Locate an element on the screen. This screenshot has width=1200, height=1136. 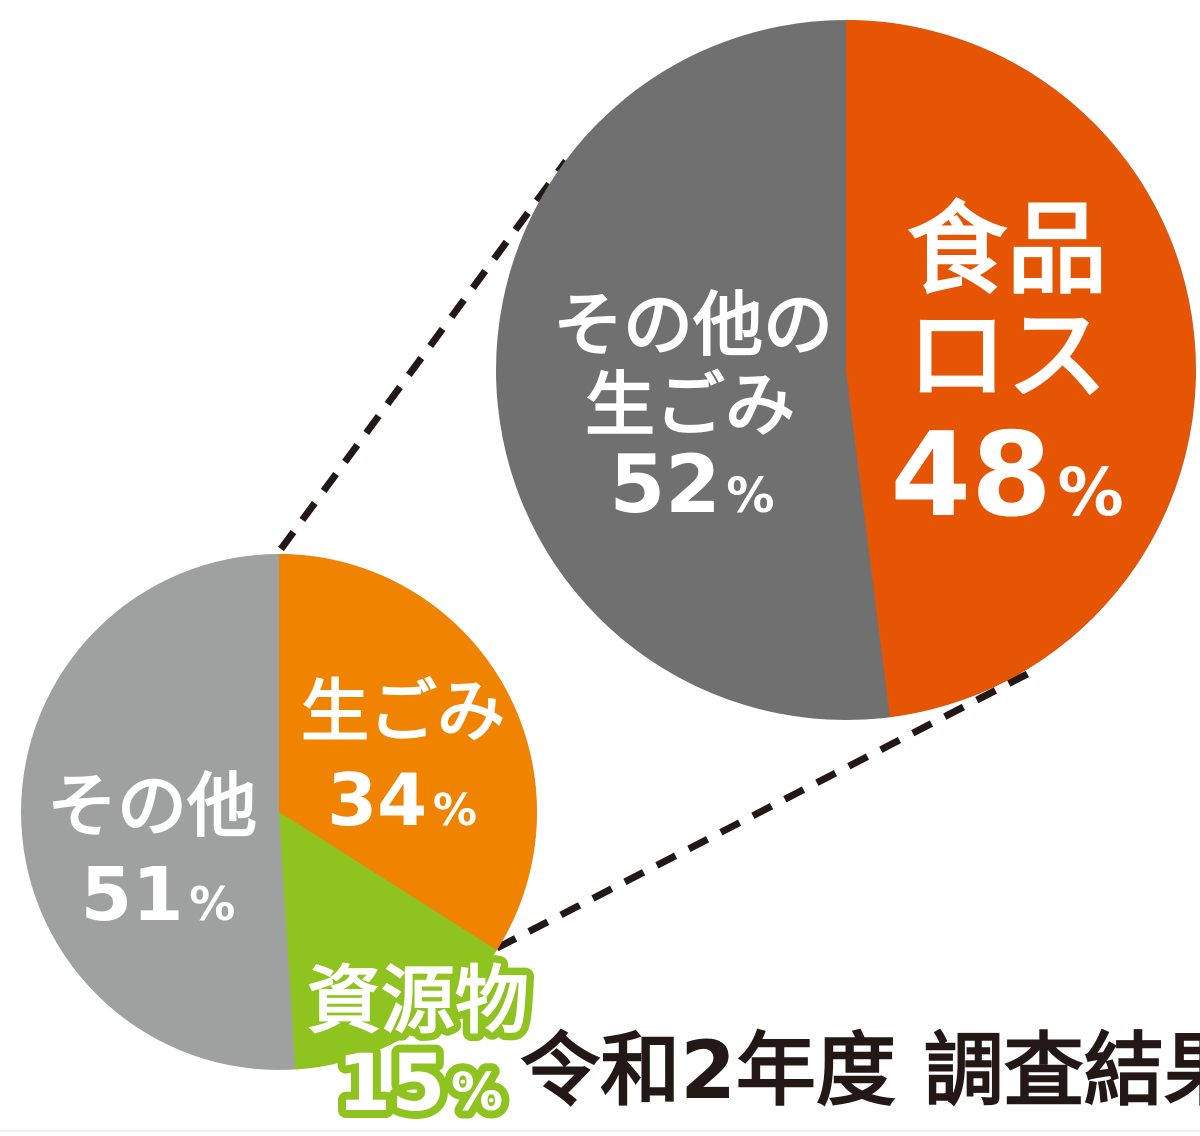
big-pie-loss-value-percent-sign: % is located at coordinates (1090, 492).